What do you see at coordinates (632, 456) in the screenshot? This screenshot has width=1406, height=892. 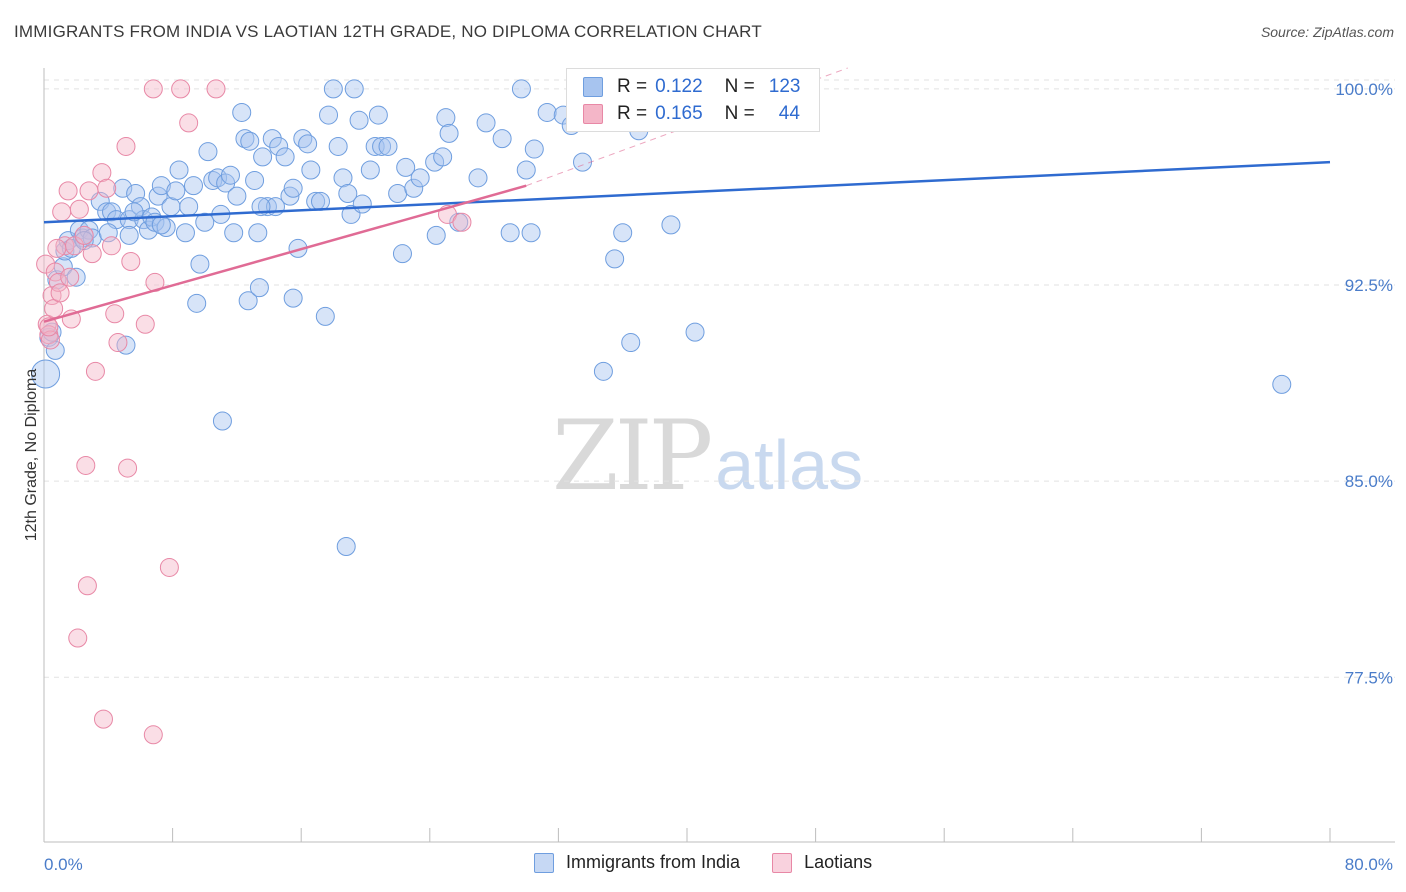 I see `watermark-zip: ZIP` at bounding box center [632, 456].